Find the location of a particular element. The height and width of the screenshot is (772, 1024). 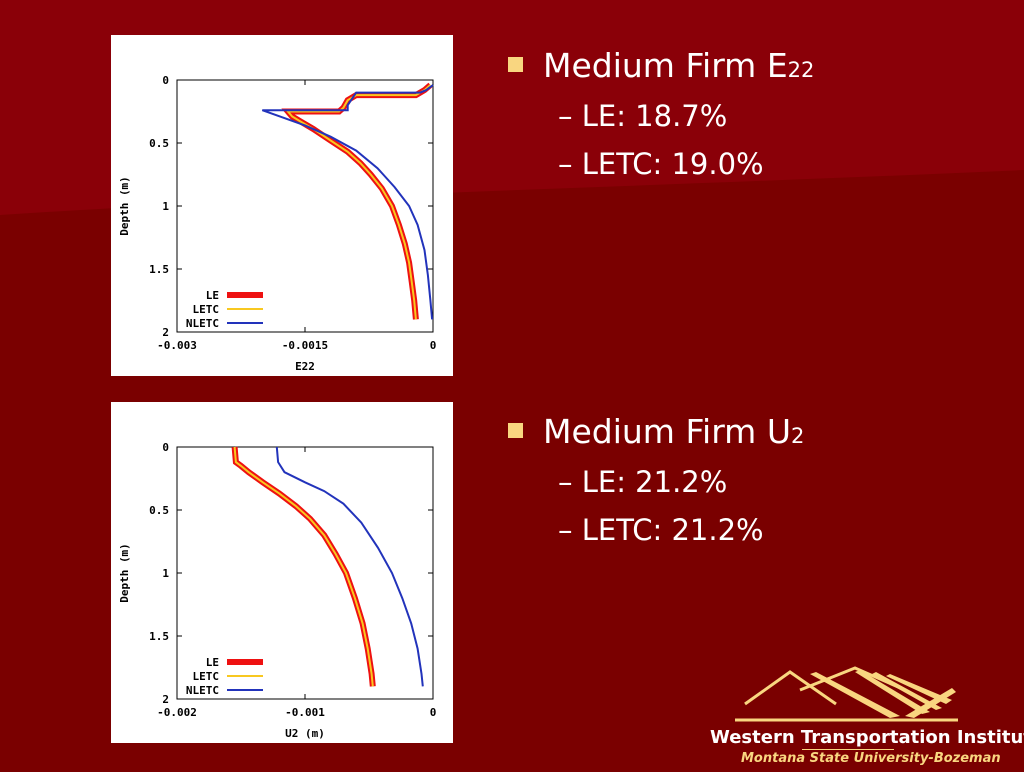

x-axis-label: U2 (m) is located at coordinates (305, 733).